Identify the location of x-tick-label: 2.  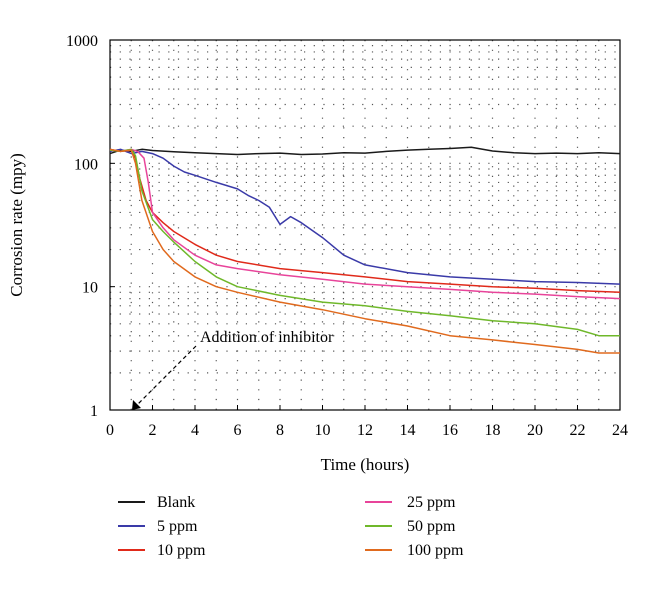
(153, 430).